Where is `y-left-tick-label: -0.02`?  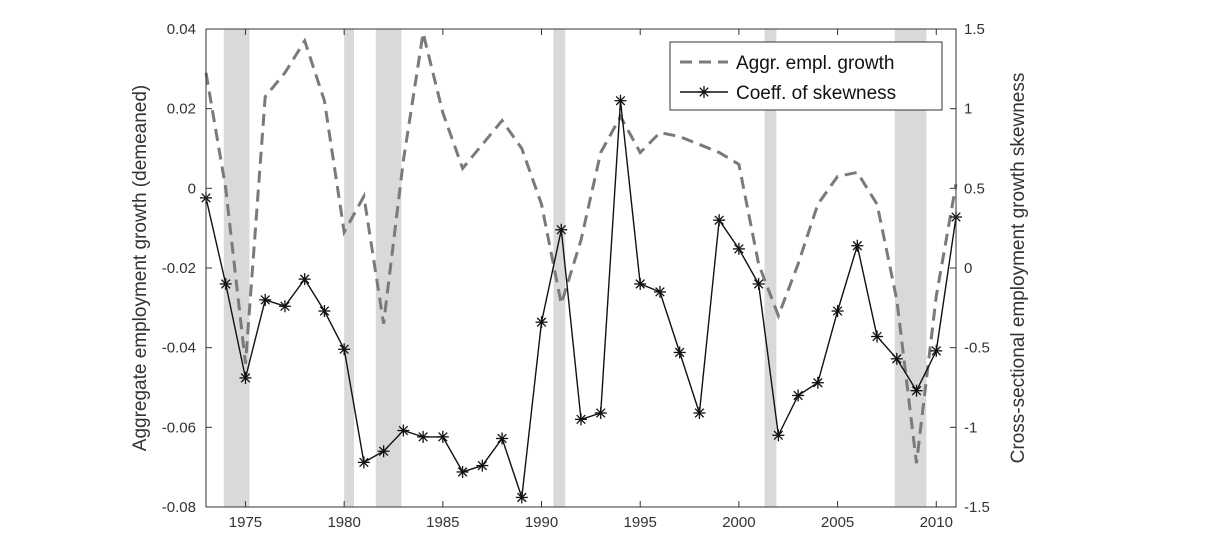 y-left-tick-label: -0.02 is located at coordinates (179, 268).